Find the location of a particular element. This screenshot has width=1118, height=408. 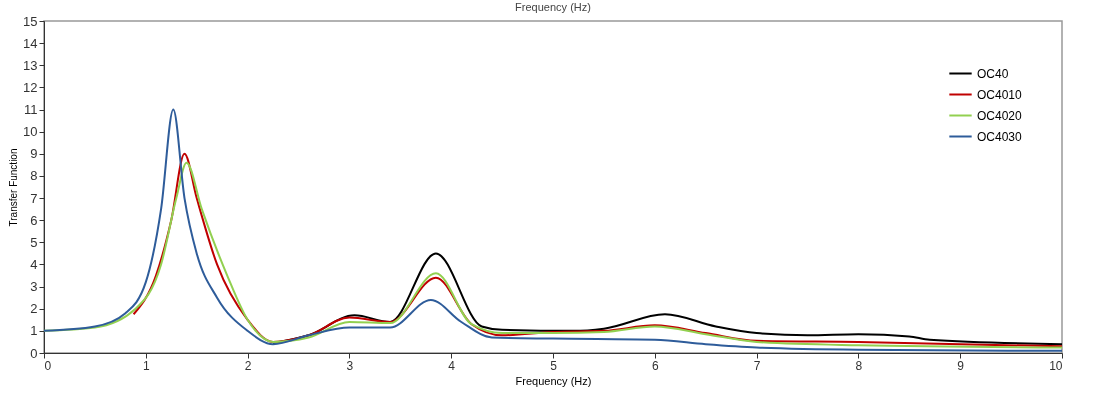

x-tick-label: 2 is located at coordinates (248, 365).